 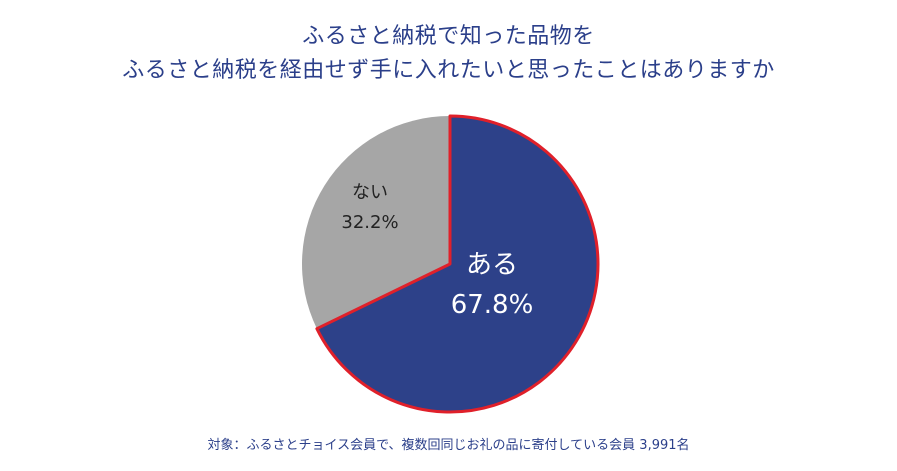 What do you see at coordinates (448, 36) in the screenshot?
I see `chart-title-line-1: ふるさと納税で知った品物を` at bounding box center [448, 36].